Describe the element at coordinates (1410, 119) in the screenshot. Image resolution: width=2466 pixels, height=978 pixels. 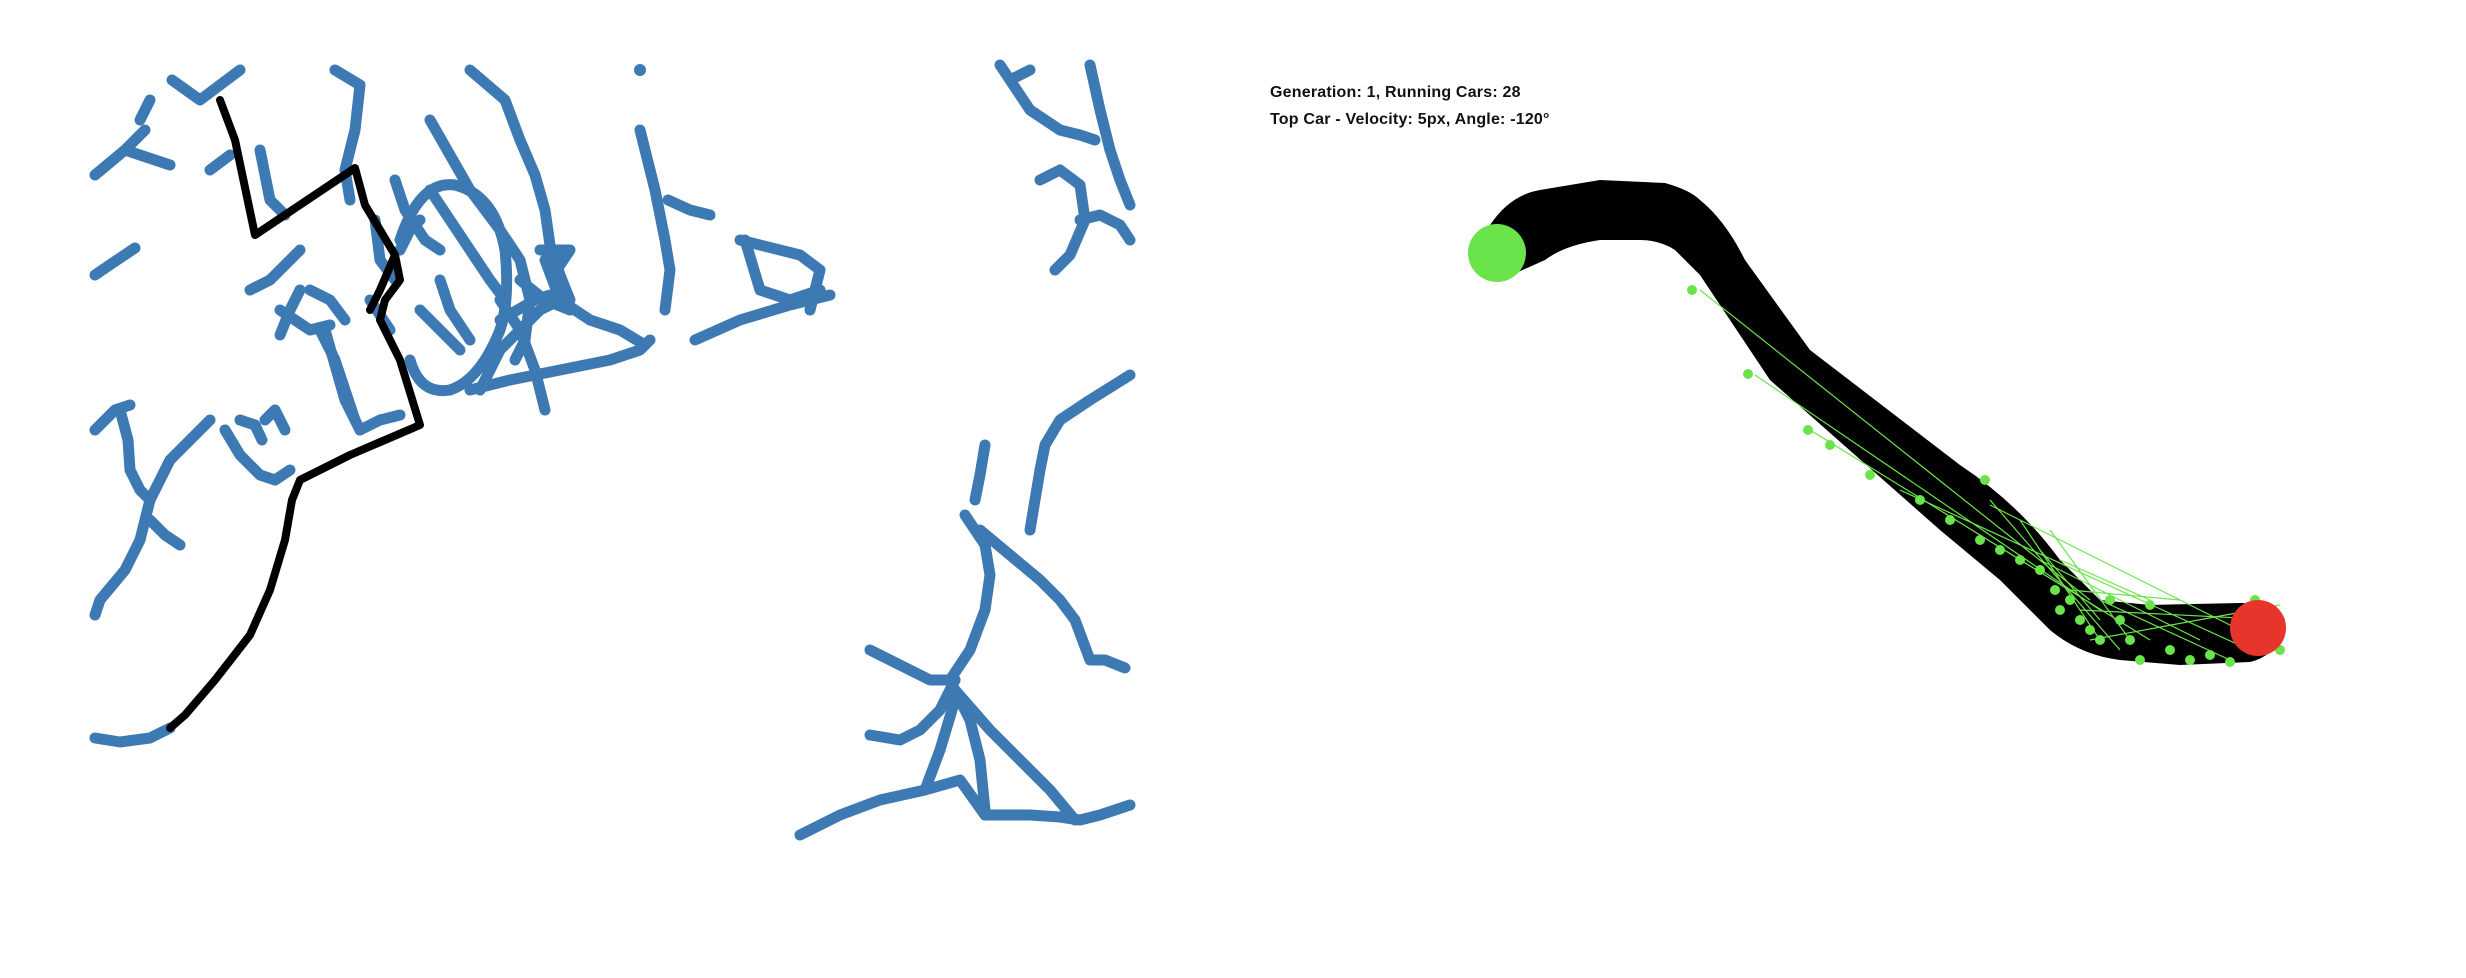
I see `top-car-status: Top Car - Velocity: 5px, Angle: -120°` at that location.